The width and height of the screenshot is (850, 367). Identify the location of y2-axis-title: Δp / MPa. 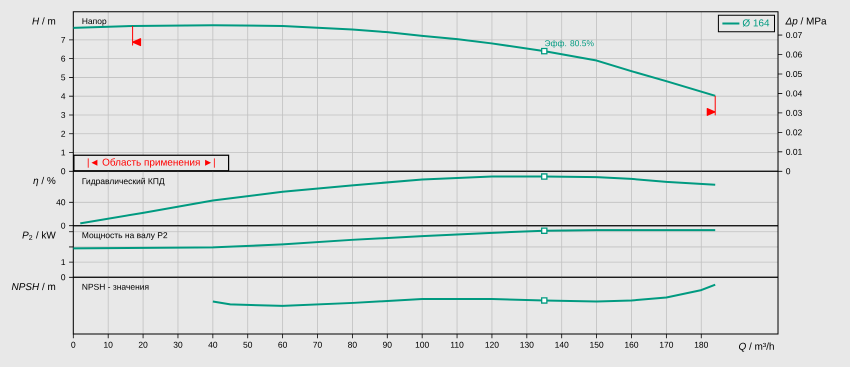
(806, 22).